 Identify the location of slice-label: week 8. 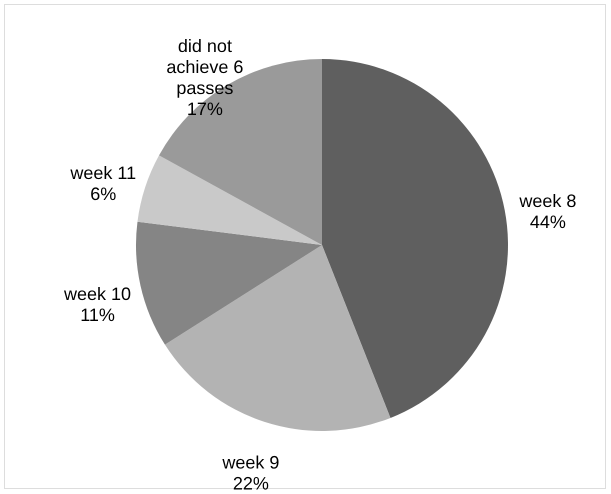
(547, 200).